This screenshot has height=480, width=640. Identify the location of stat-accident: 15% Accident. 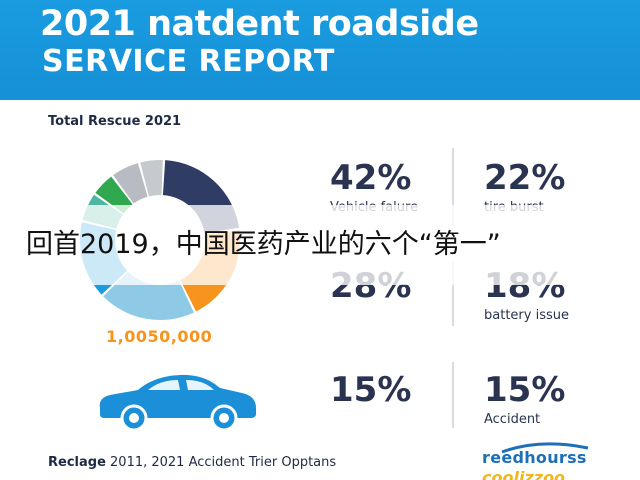
(524, 398).